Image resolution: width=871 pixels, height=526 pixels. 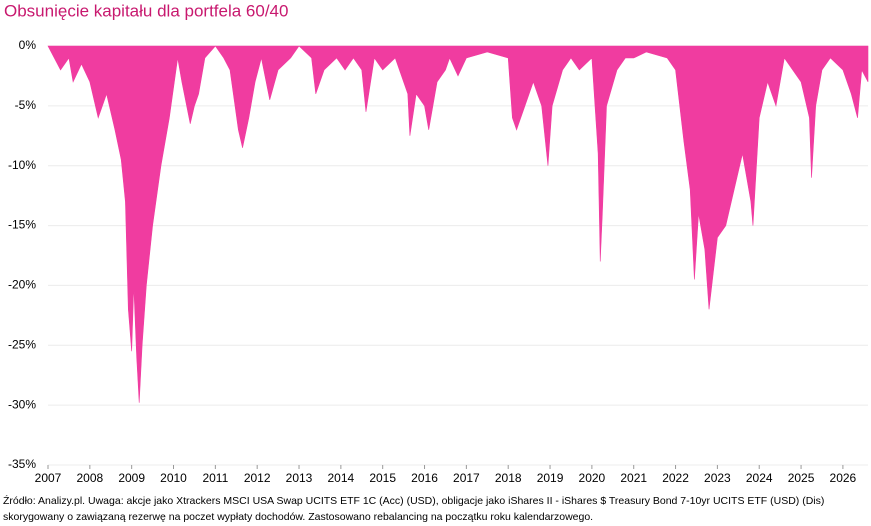 I want to click on chart-title: Obsunięcie kapitału dla portfela 60/40, so click(x=146, y=10).